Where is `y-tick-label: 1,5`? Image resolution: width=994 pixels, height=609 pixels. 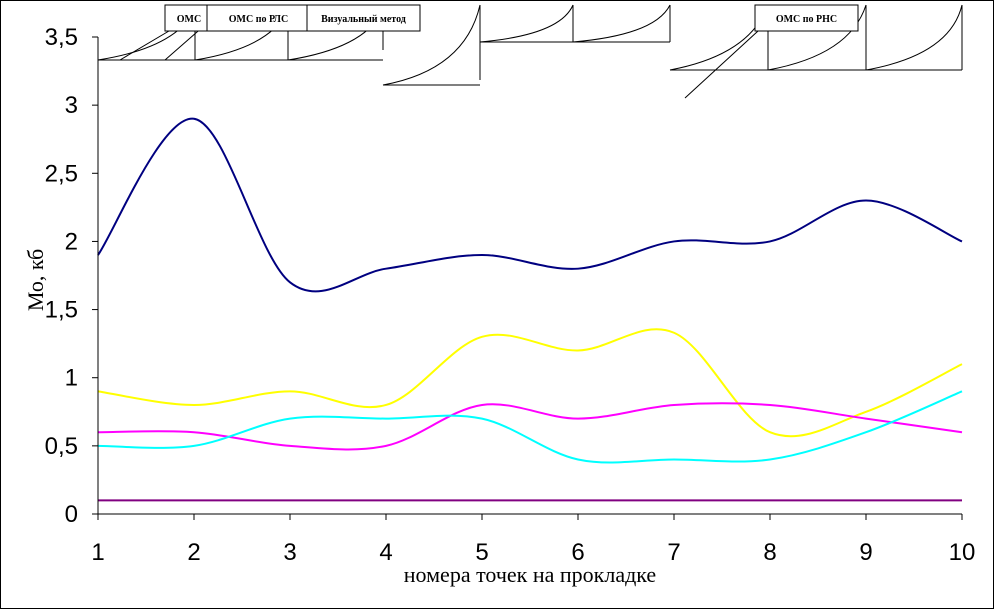
y-tick-label: 1,5 is located at coordinates (61, 310).